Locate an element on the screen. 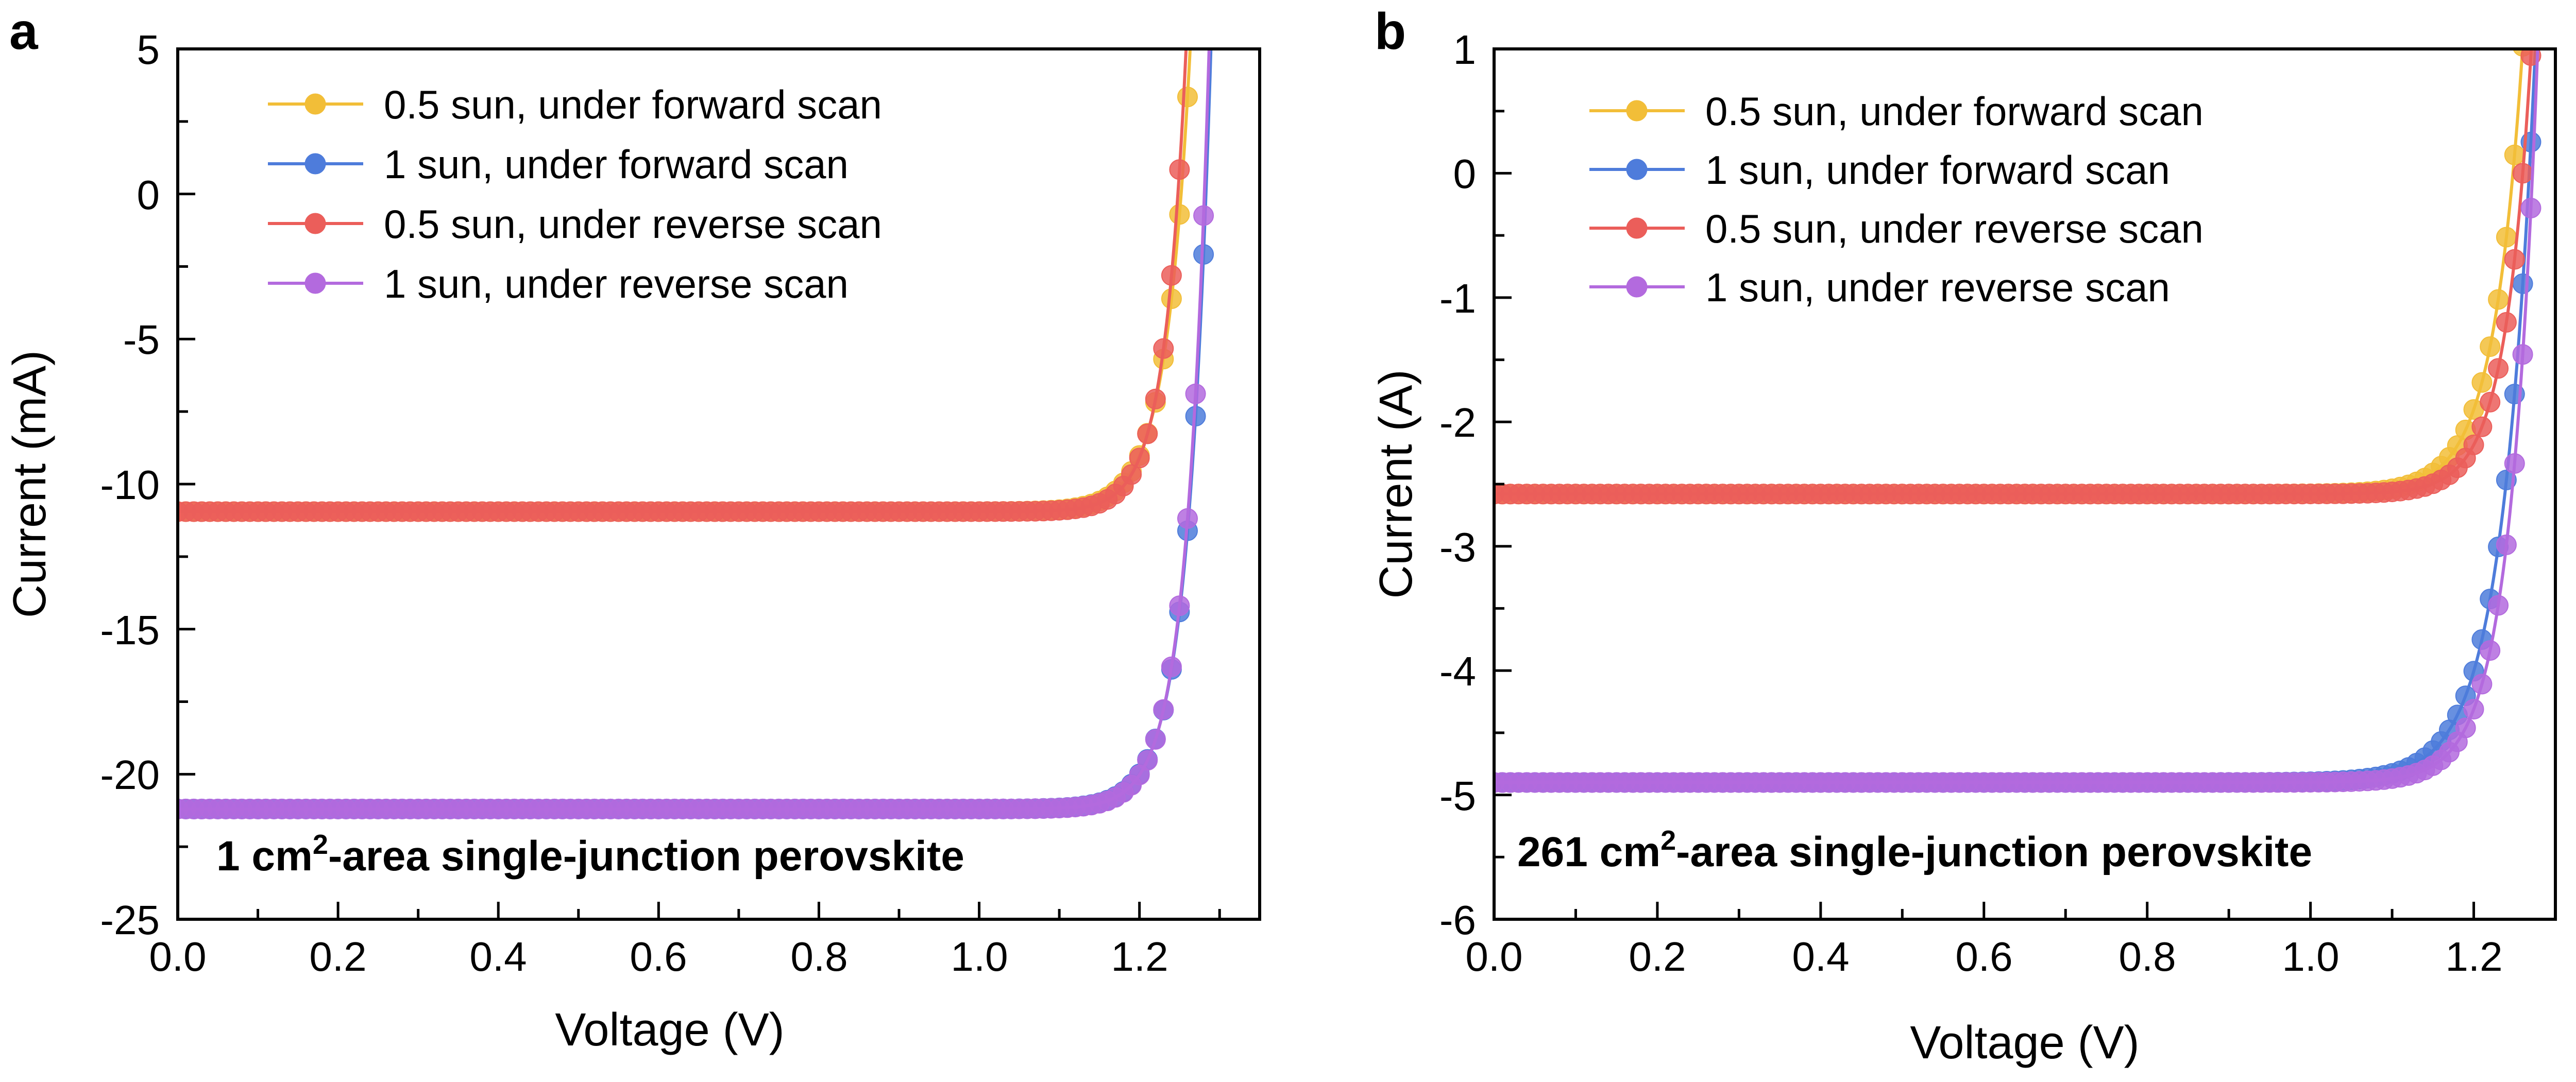 The width and height of the screenshot is (2576, 1082). panel-a-y-tick-label: 5 is located at coordinates (148, 50).